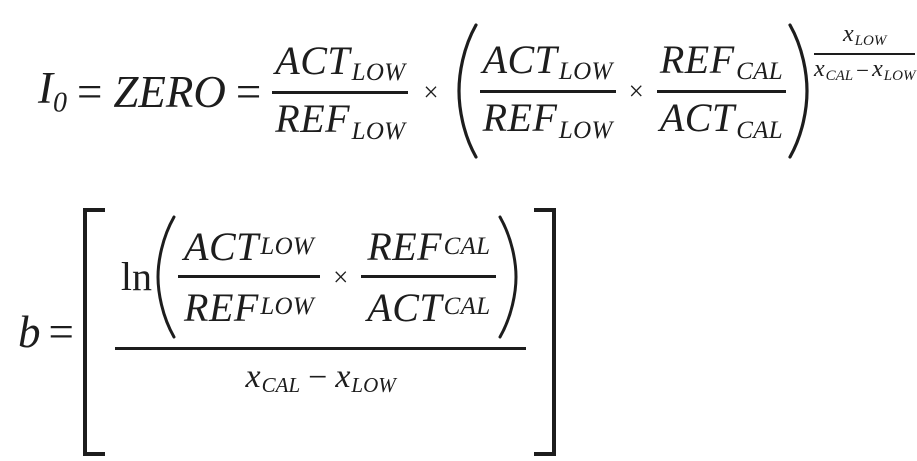  I want to click on eq1-exp-num-sub: LOW, so click(870, 40).